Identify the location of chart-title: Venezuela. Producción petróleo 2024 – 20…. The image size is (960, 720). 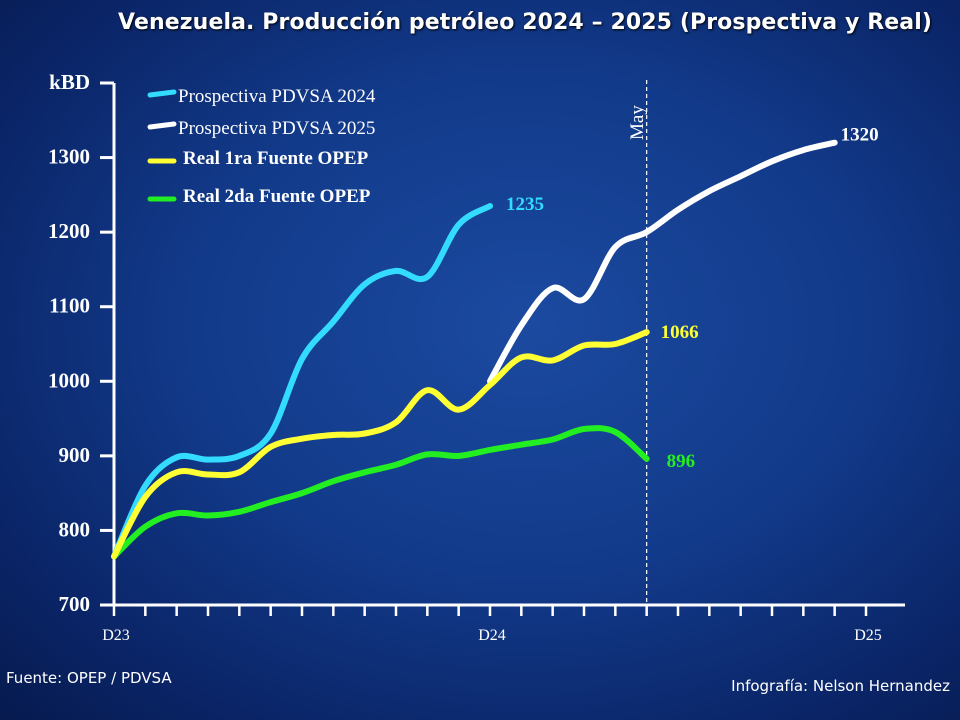
(525, 22).